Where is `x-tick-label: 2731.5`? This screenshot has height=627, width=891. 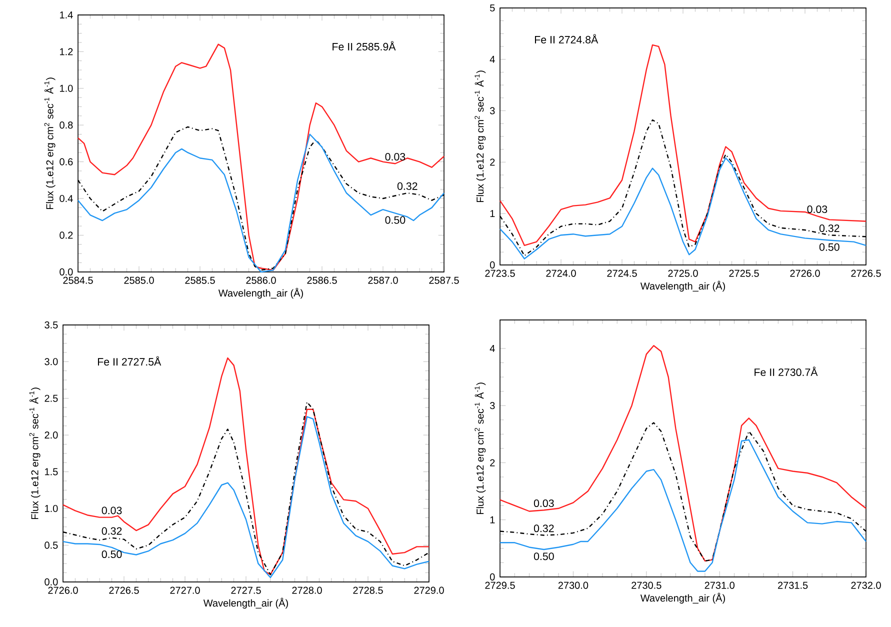 x-tick-label: 2731.5 is located at coordinates (793, 585).